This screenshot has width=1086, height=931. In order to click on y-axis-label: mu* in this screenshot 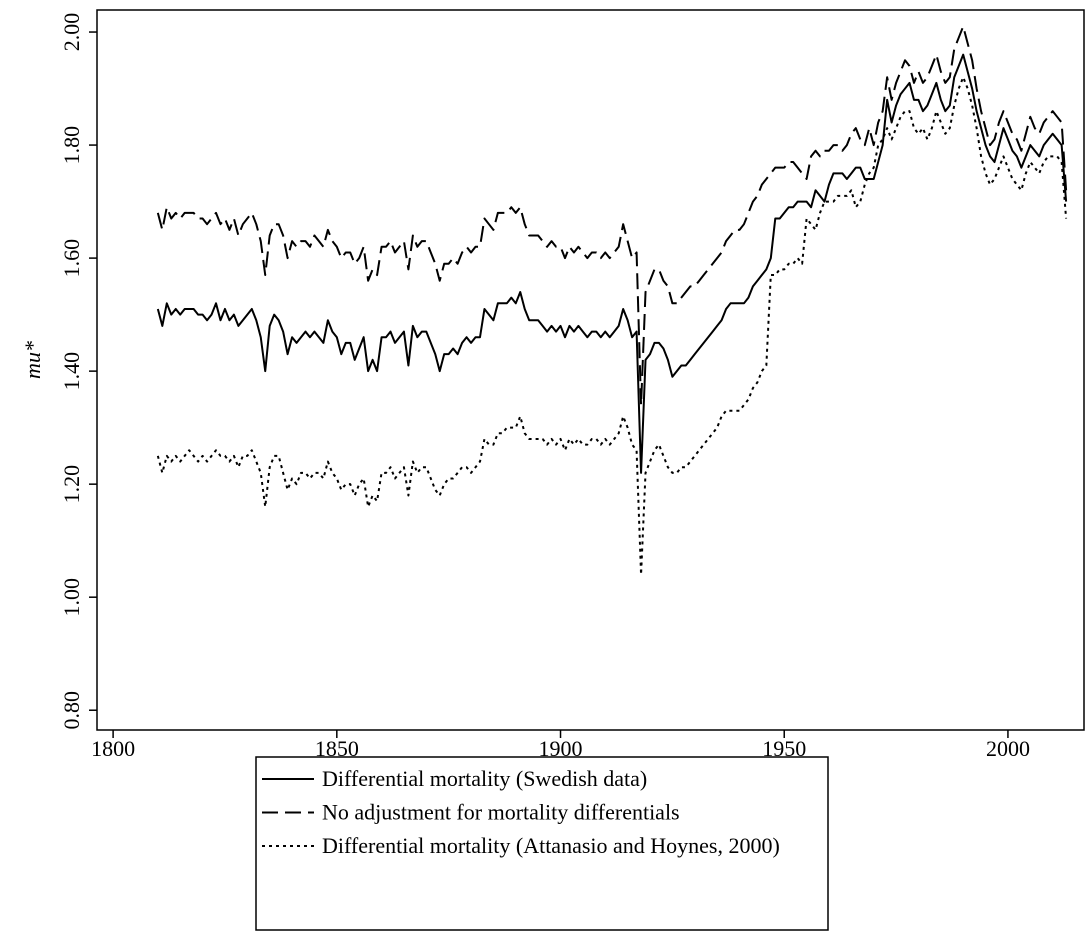, I will do `click(32, 360)`.